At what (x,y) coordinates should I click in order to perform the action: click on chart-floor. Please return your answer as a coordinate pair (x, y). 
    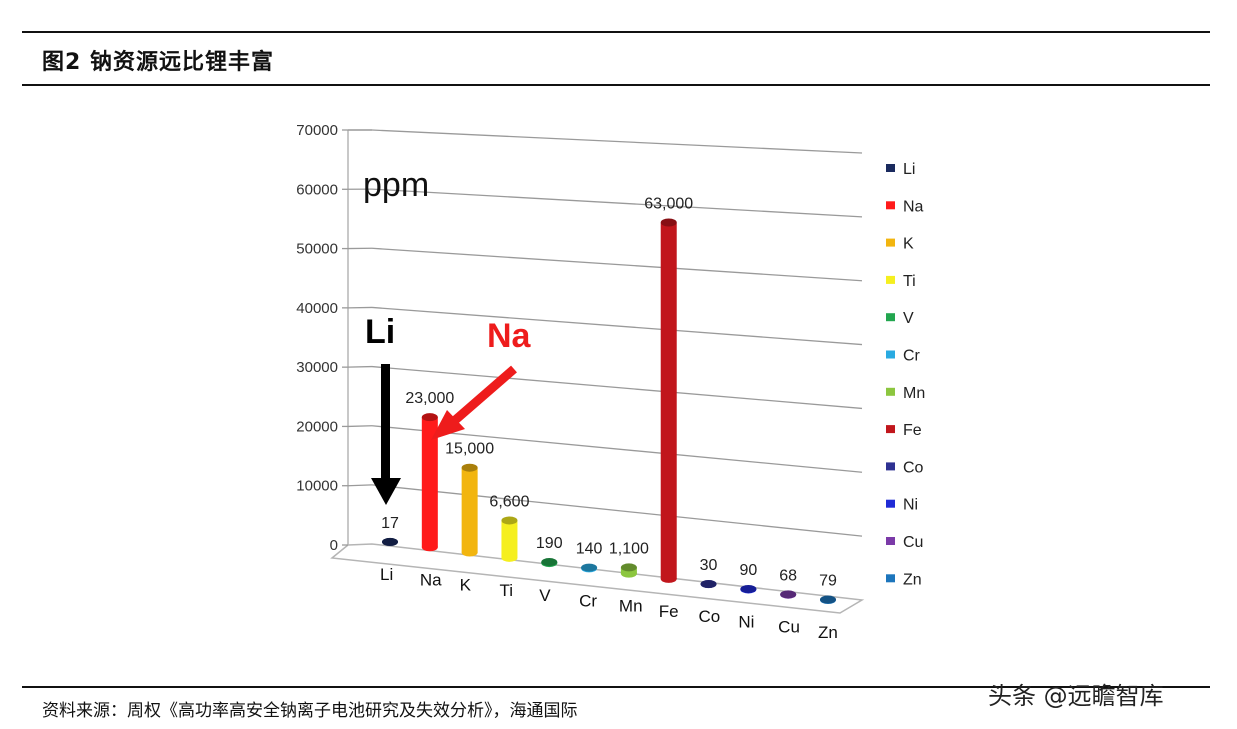
    Looking at the image, I should click on (597, 578).